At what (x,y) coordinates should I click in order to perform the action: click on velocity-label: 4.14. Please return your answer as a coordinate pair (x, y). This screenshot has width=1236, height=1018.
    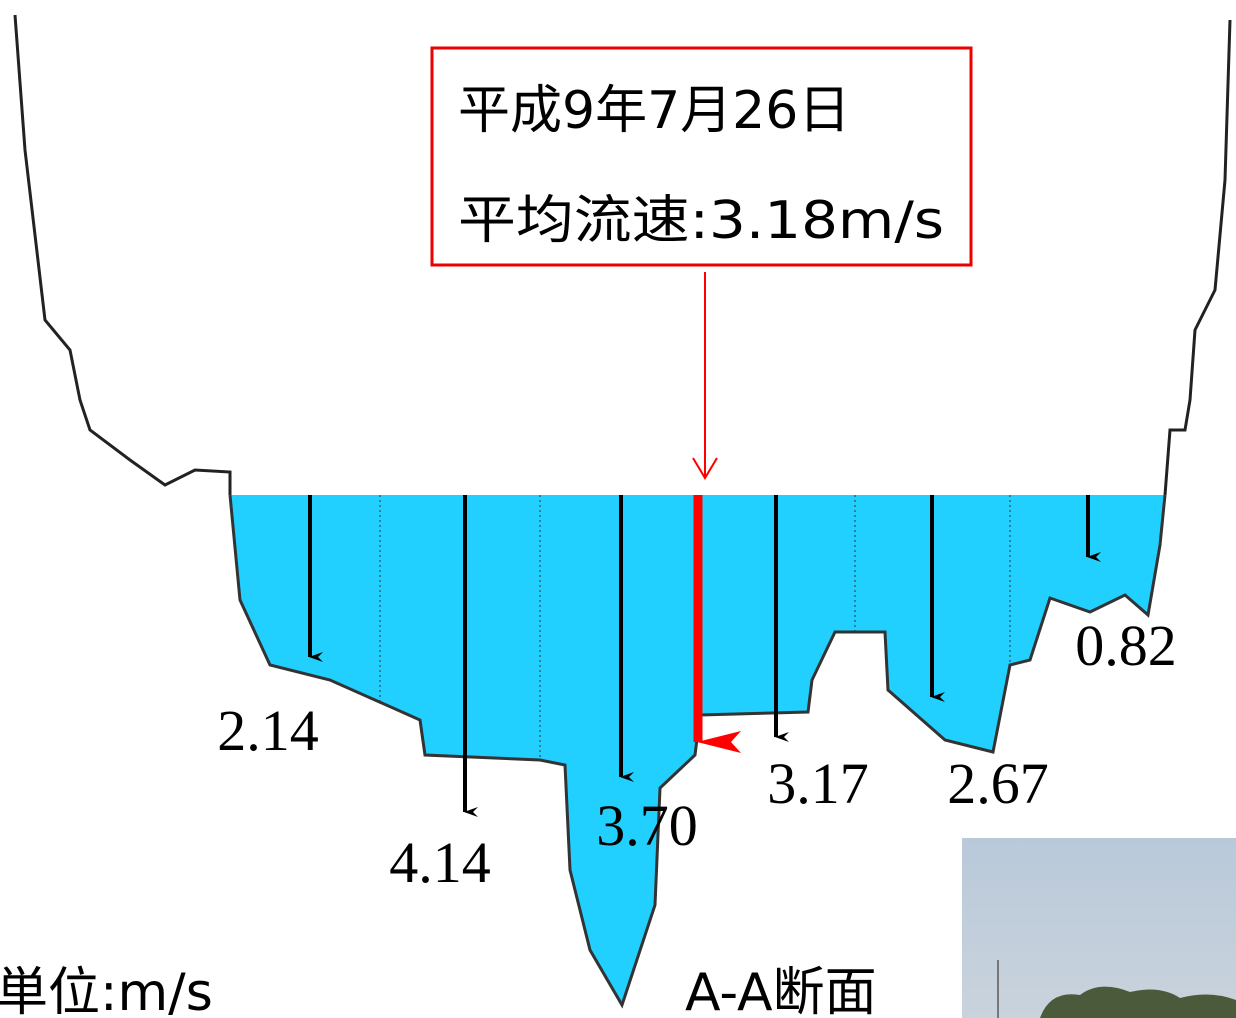
    Looking at the image, I should click on (440, 862).